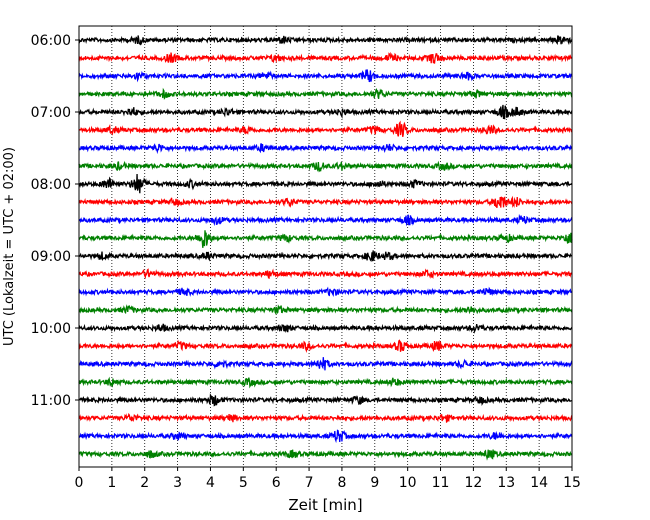  What do you see at coordinates (55, 221) in the screenshot?
I see `y-axis-ticks: 06:00 07:00 08:00 09:00 10:00 11:00` at bounding box center [55, 221].